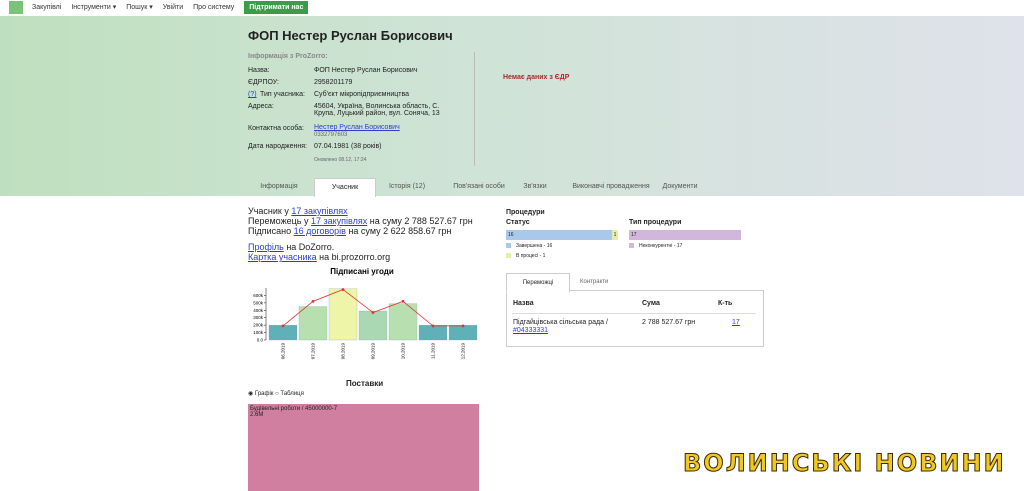 The width and height of the screenshot is (1024, 491). I want to click on tab: Історія (12), so click(407, 186).